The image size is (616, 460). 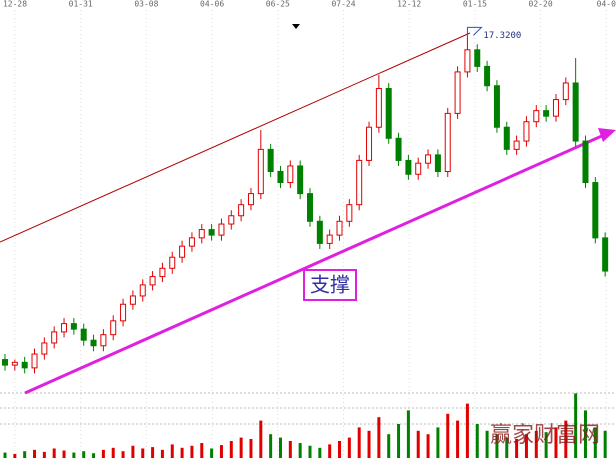 I want to click on arrow-head, so click(x=607, y=135).